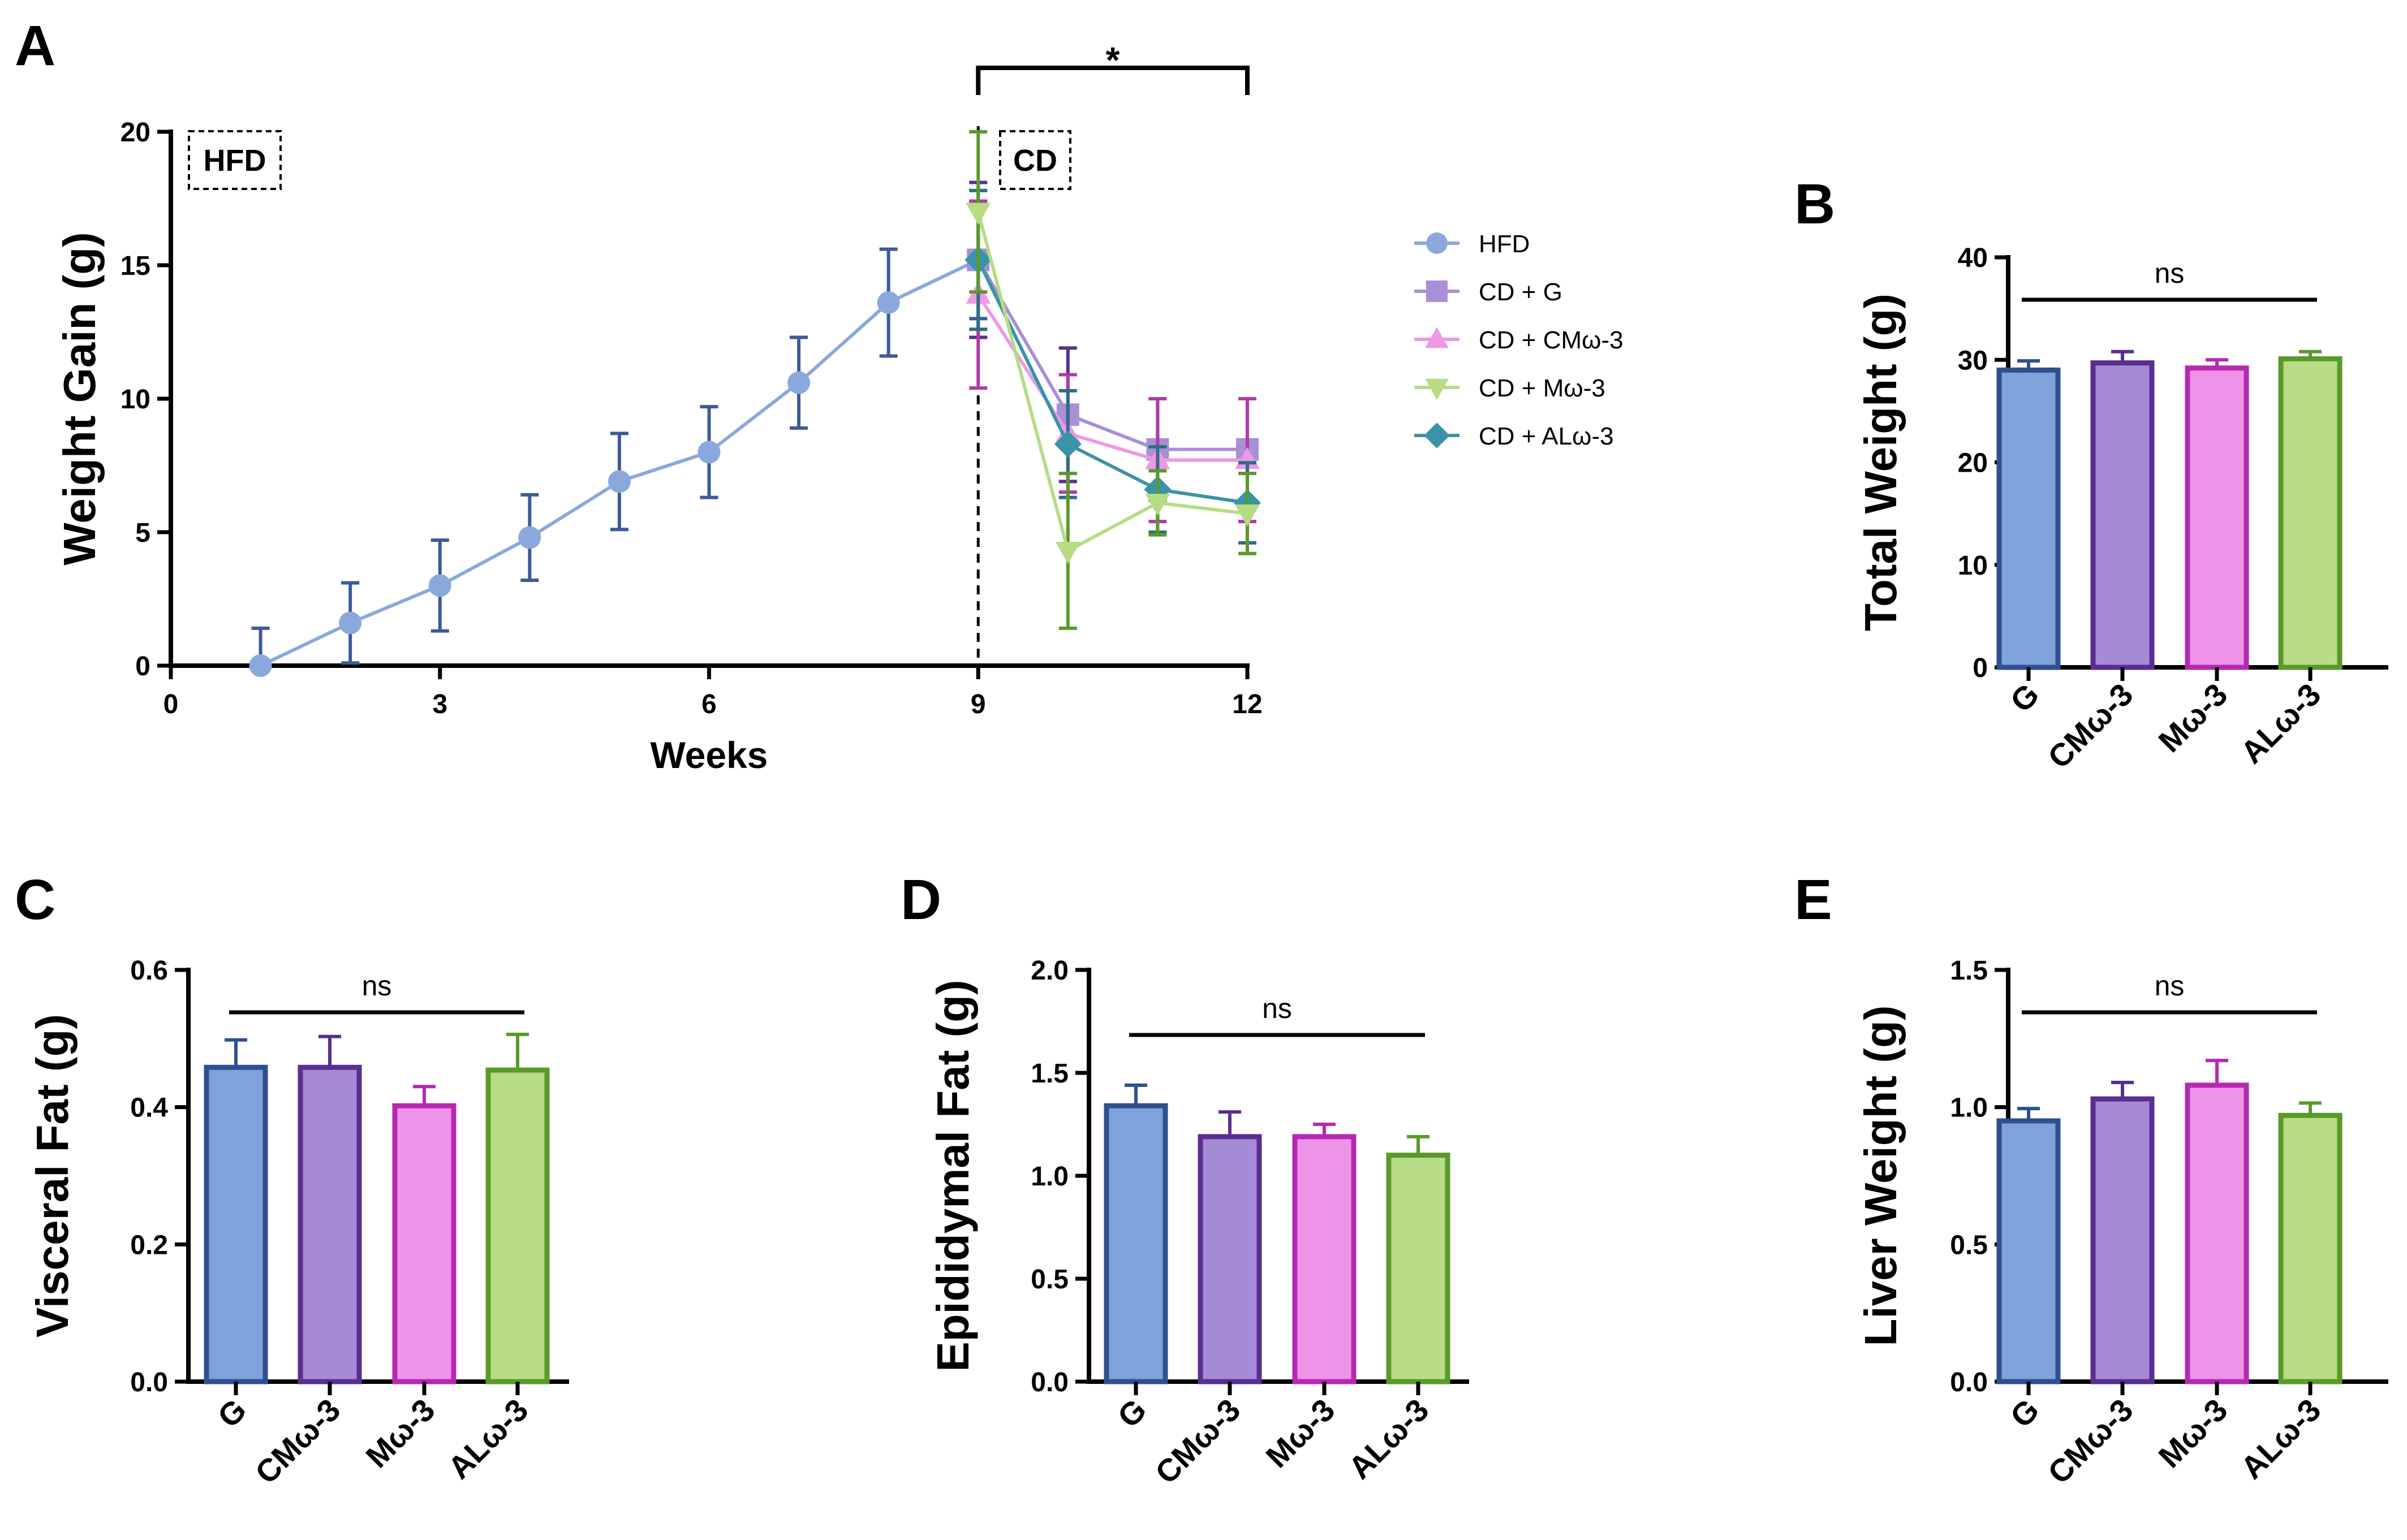  Describe the element at coordinates (235, 160) in the screenshot. I see `a-hfd-box` at that location.